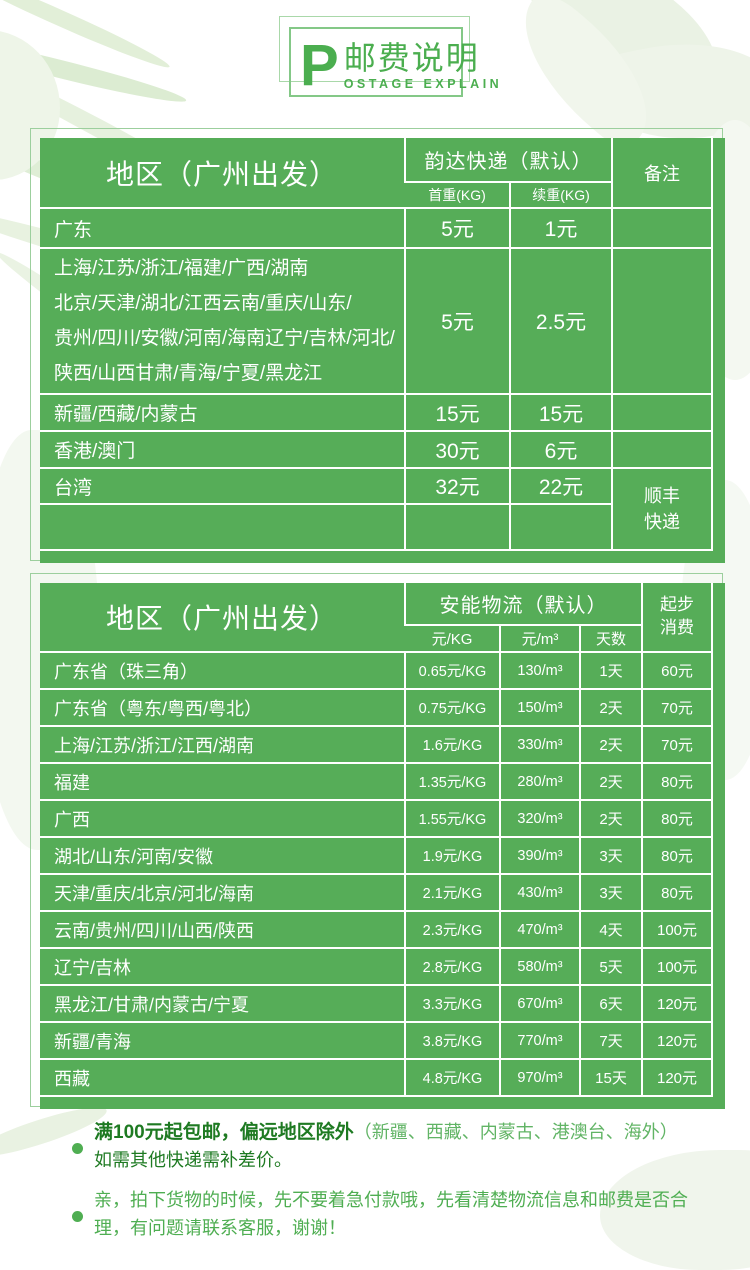 The height and width of the screenshot is (1270, 750). I want to click on table-row: 新疆/西藏/内蒙古 15元 15元, so click(376, 412).